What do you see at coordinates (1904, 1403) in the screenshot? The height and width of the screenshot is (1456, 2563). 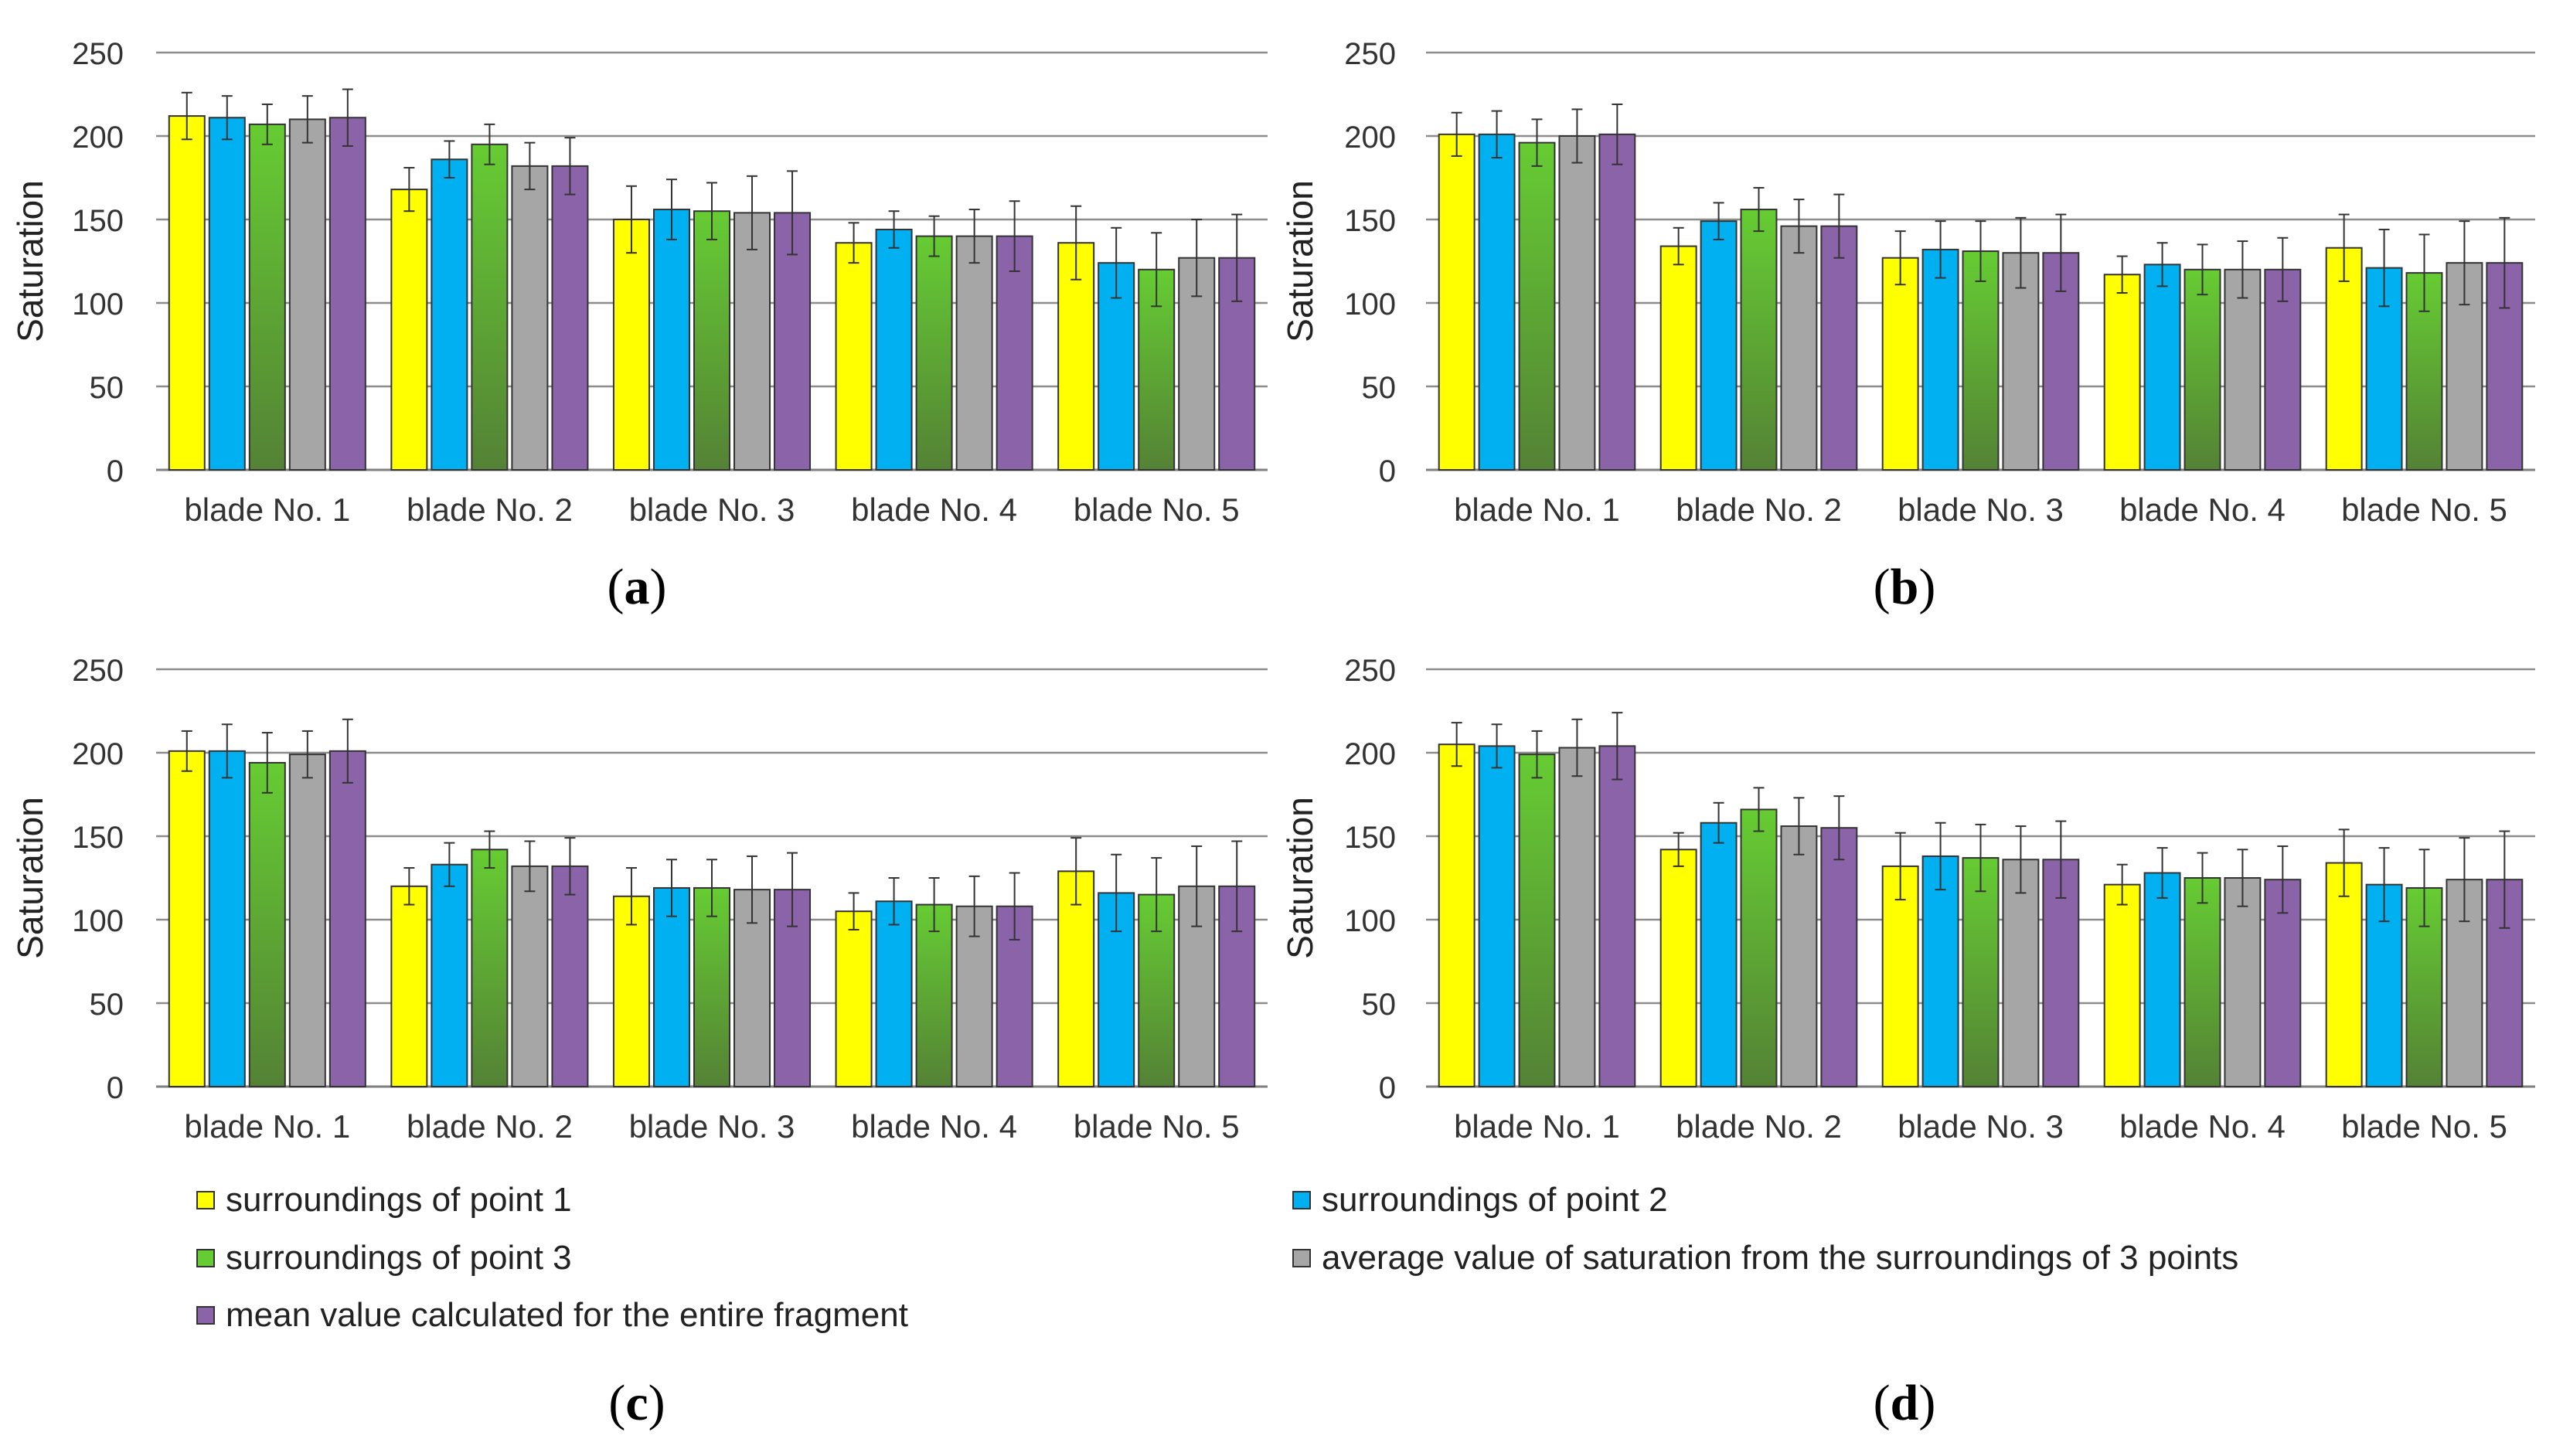 I see `panel-label-d: (d)` at bounding box center [1904, 1403].